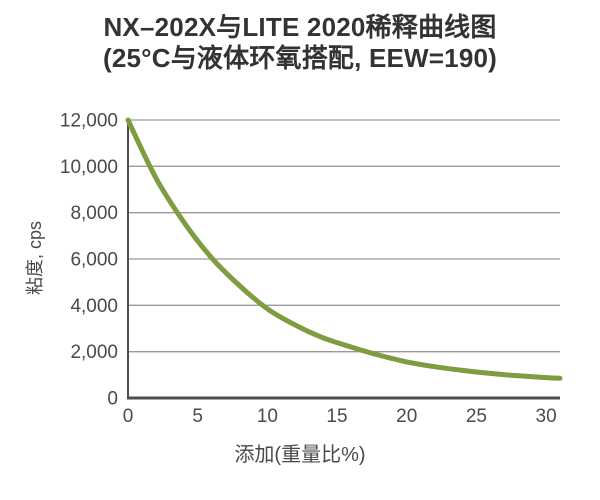 This screenshot has width=600, height=500. Describe the element at coordinates (300, 58) in the screenshot. I see `chart-subtitle: (25°C与液体环氧搭配, EEW=190)` at that location.